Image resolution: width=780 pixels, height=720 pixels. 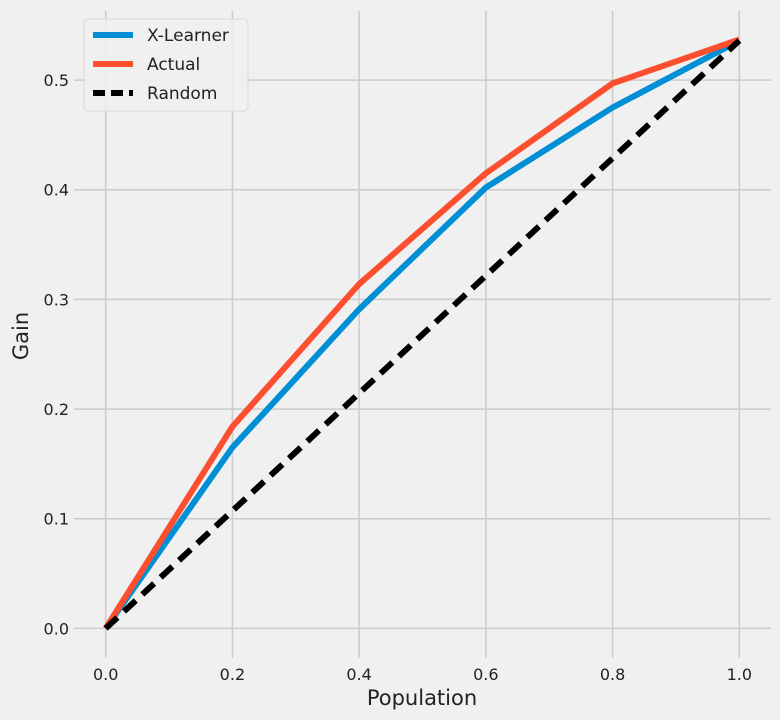 I want to click on legend-label: Random, so click(x=182, y=94).